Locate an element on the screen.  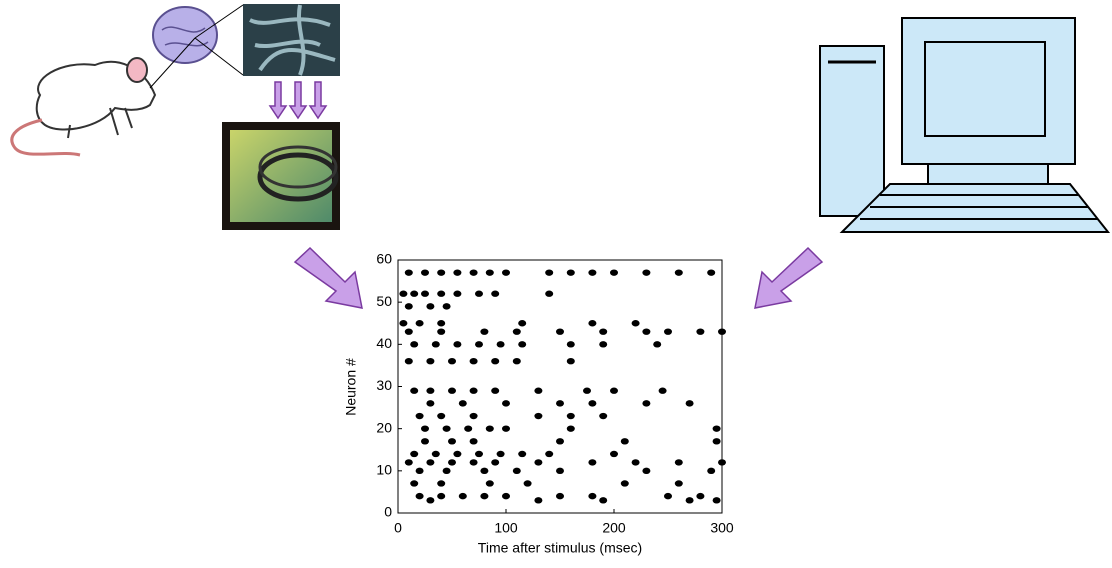
mouse-illustration is located at coordinates (83, 107).